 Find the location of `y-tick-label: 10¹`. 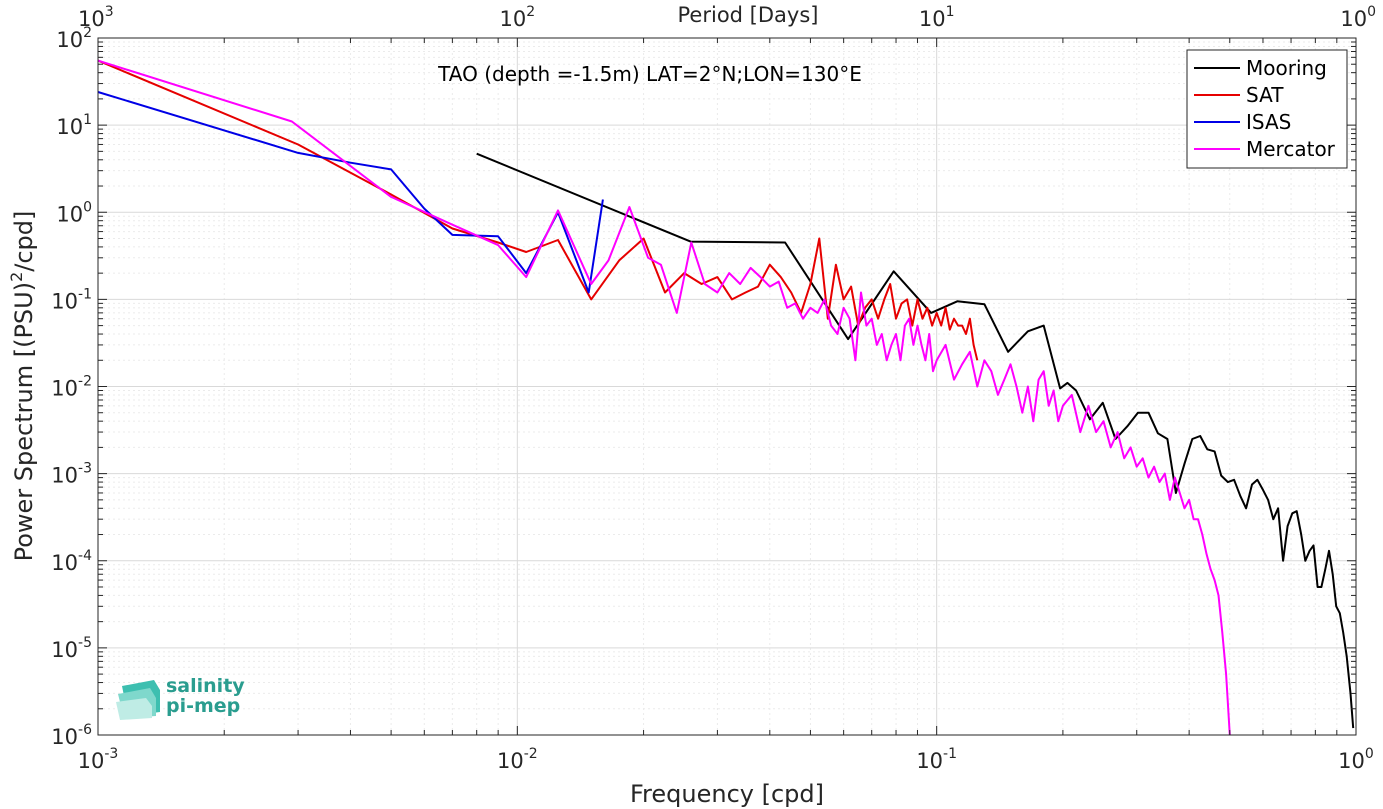

y-tick-label: 10¹ is located at coordinates (74, 125).